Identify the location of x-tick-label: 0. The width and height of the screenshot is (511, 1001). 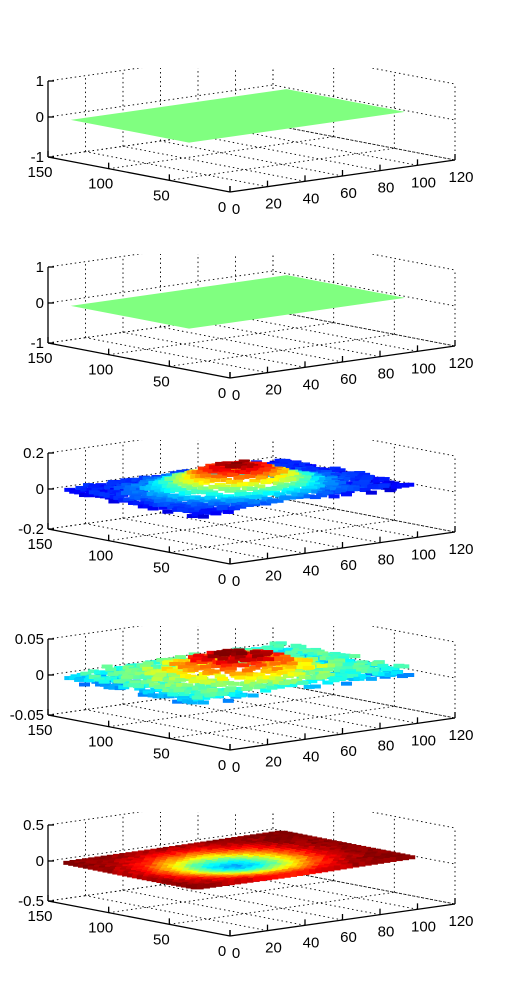
(222, 207).